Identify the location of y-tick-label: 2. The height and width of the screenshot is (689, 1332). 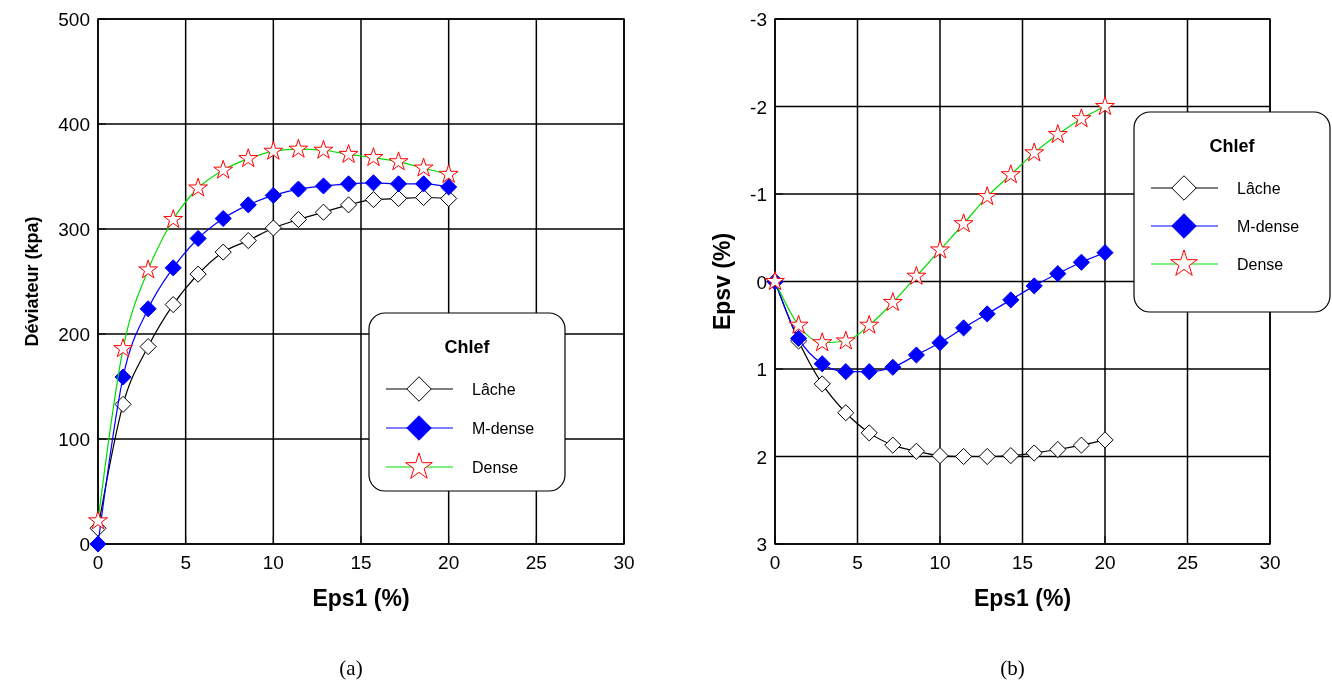
(761, 457).